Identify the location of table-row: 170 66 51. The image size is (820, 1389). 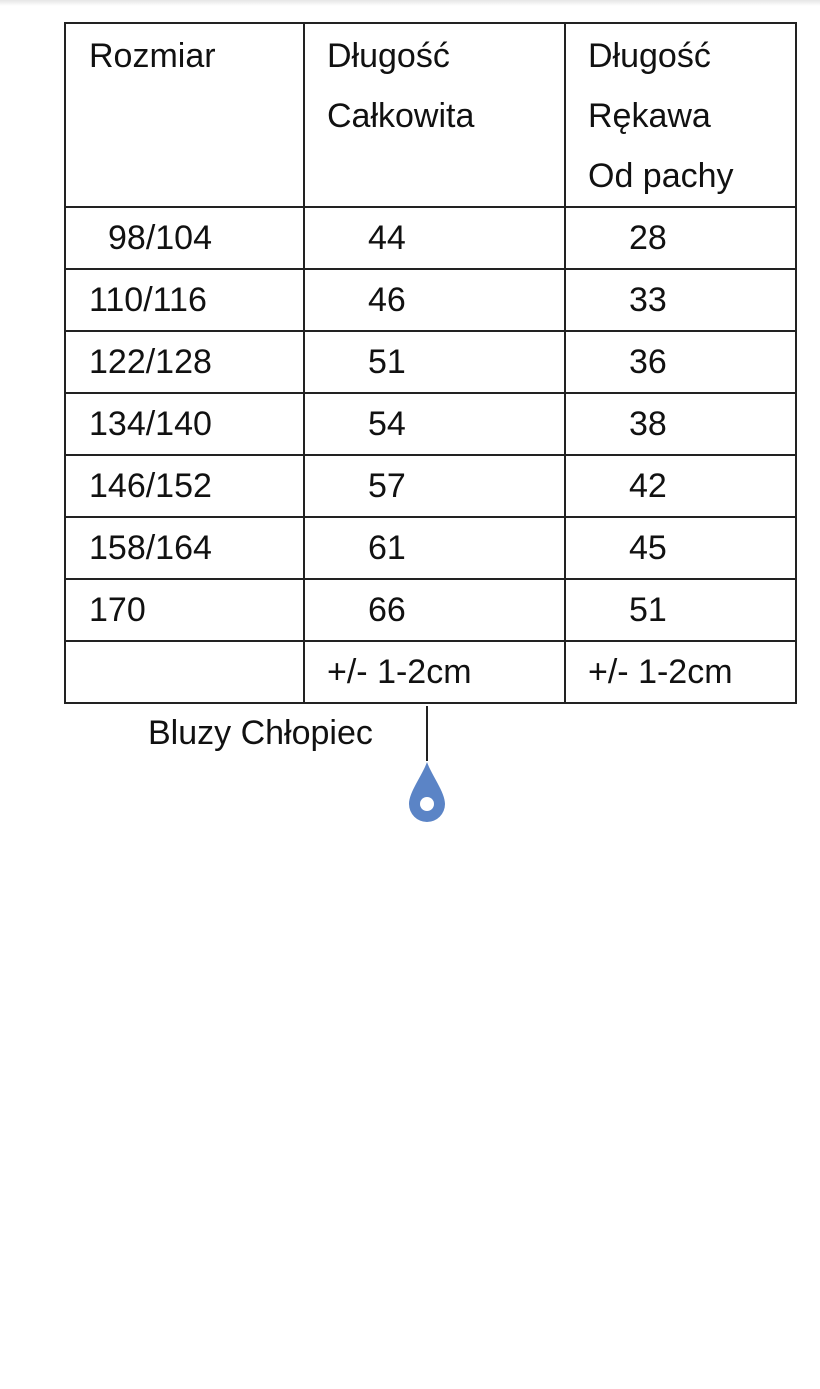
(430, 610).